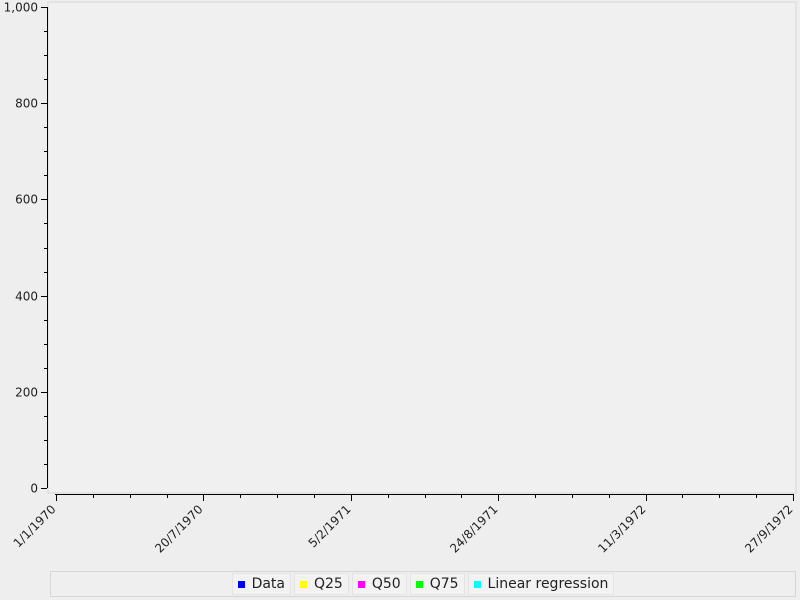  Describe the element at coordinates (473, 528) in the screenshot. I see `x-tick-label: 24/8/1971` at that location.